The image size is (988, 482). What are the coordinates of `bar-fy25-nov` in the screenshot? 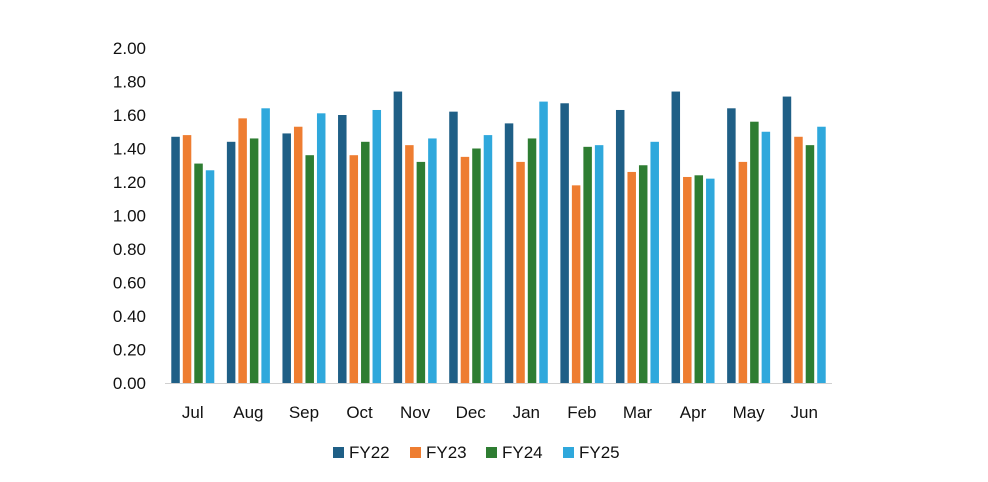 It's located at (432, 260).